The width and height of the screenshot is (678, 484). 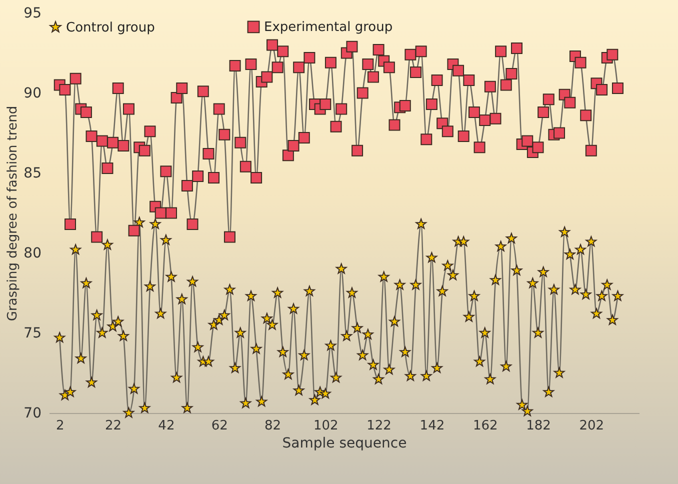 I want to click on y-axis-title: Grasping degree of fashion trend, so click(x=13, y=214).